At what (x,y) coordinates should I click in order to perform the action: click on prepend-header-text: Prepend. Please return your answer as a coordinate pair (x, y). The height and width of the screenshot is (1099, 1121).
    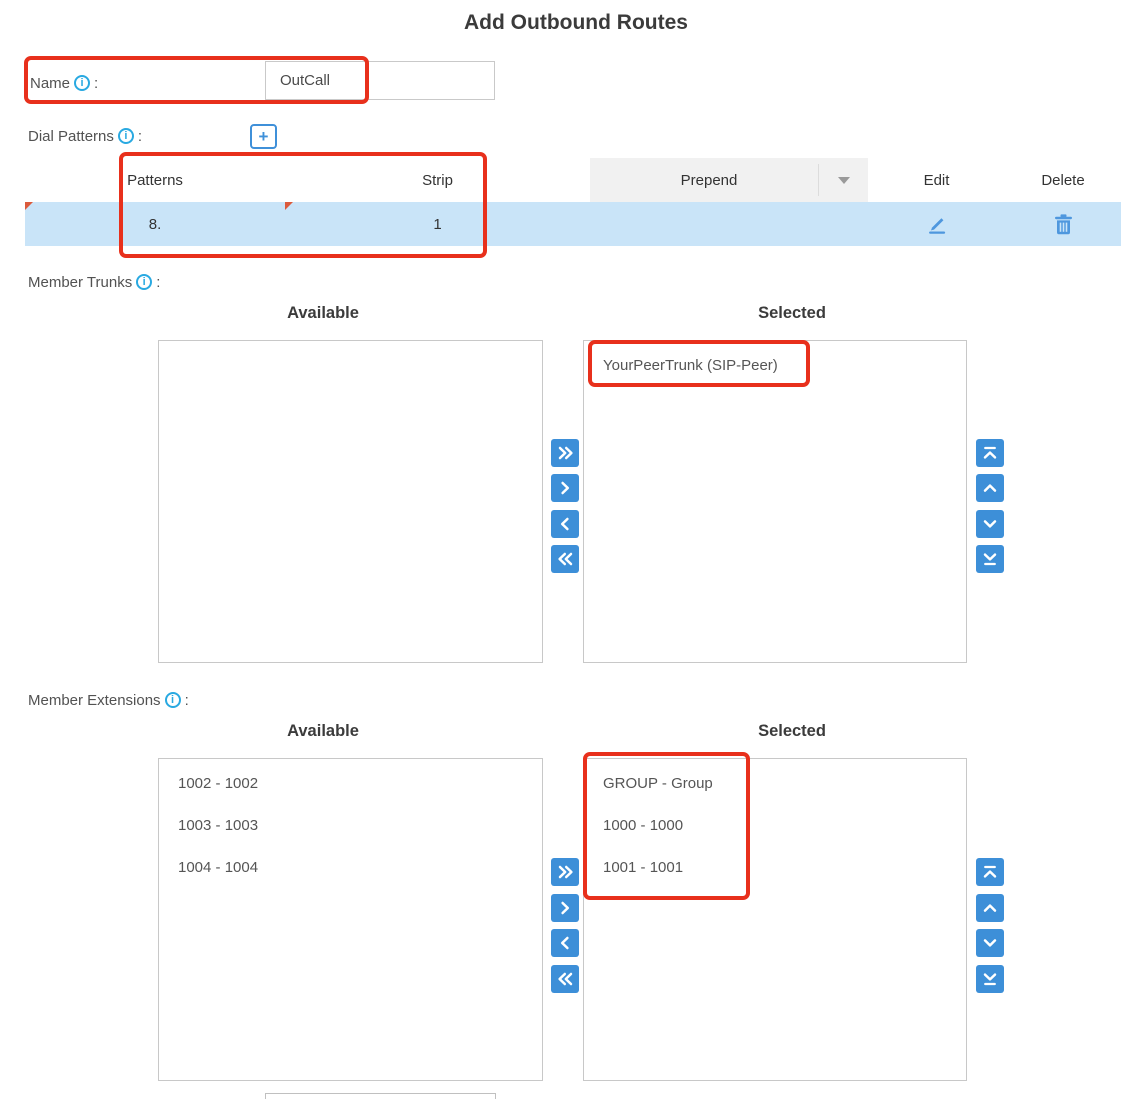
    Looking at the image, I should click on (709, 180).